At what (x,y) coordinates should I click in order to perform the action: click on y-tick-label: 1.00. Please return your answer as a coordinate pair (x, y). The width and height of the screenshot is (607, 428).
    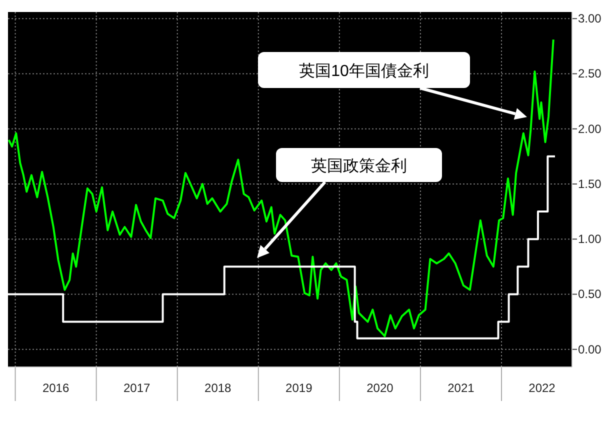
    Looking at the image, I should click on (590, 239).